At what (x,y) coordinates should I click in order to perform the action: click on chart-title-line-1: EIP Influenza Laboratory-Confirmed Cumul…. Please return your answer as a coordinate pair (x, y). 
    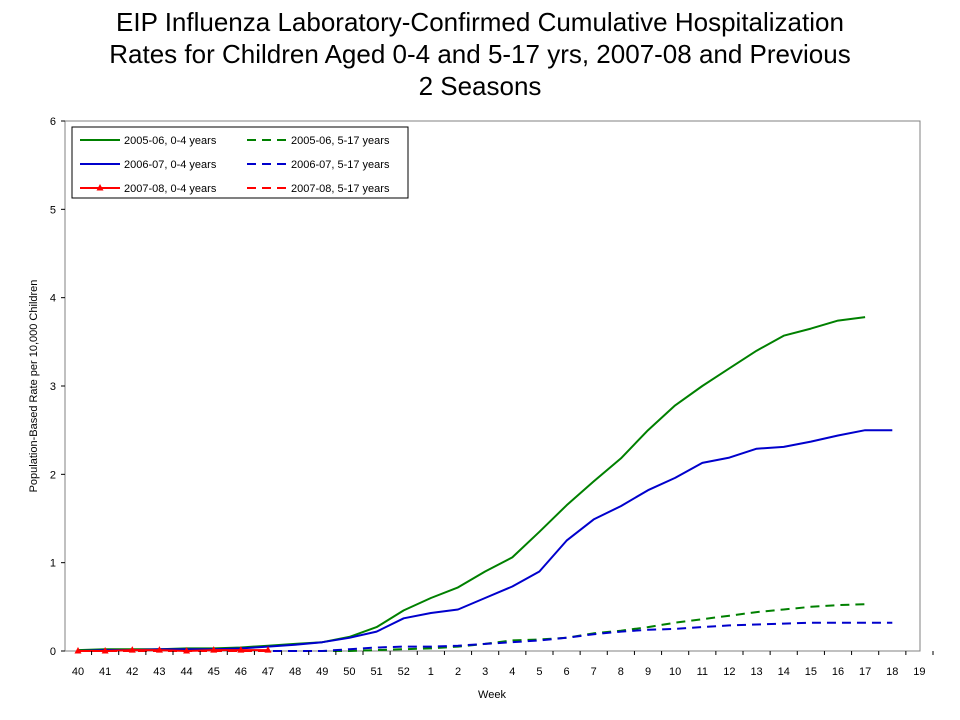
    Looking at the image, I should click on (480, 22).